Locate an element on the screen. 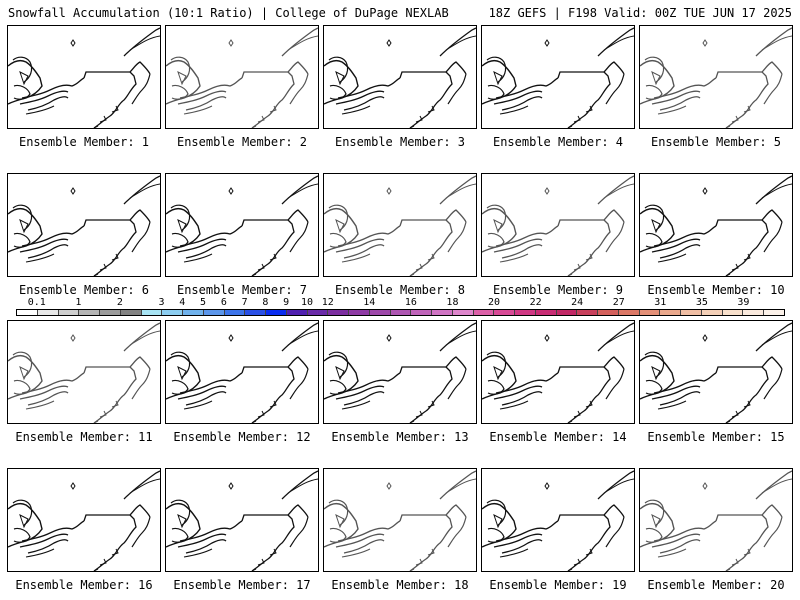  member-label-11: Ensemble Member: 11 is located at coordinates (84, 437).